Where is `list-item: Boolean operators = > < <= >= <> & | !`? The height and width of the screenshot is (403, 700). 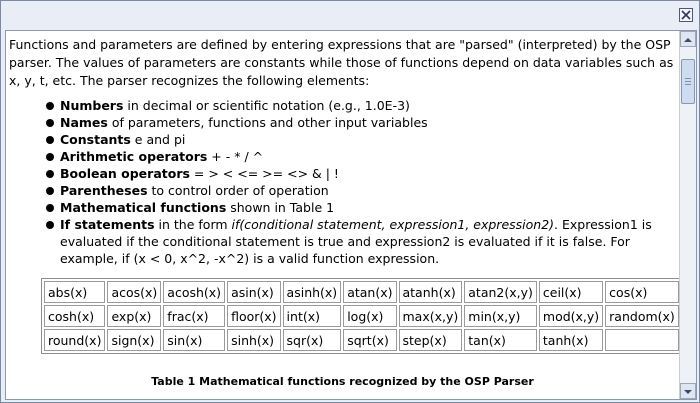
list-item: Boolean operators = > < <= >= <> & | ! is located at coordinates (355, 173).